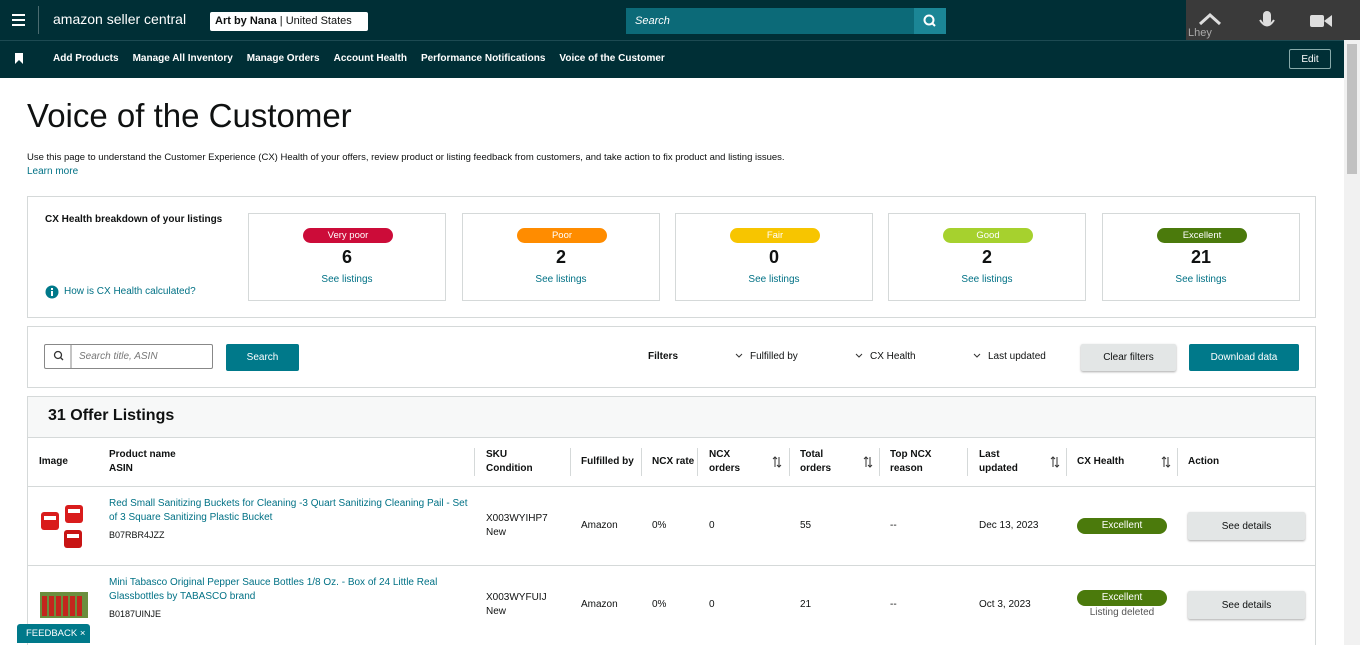  I want to click on info-icon, so click(52, 292).